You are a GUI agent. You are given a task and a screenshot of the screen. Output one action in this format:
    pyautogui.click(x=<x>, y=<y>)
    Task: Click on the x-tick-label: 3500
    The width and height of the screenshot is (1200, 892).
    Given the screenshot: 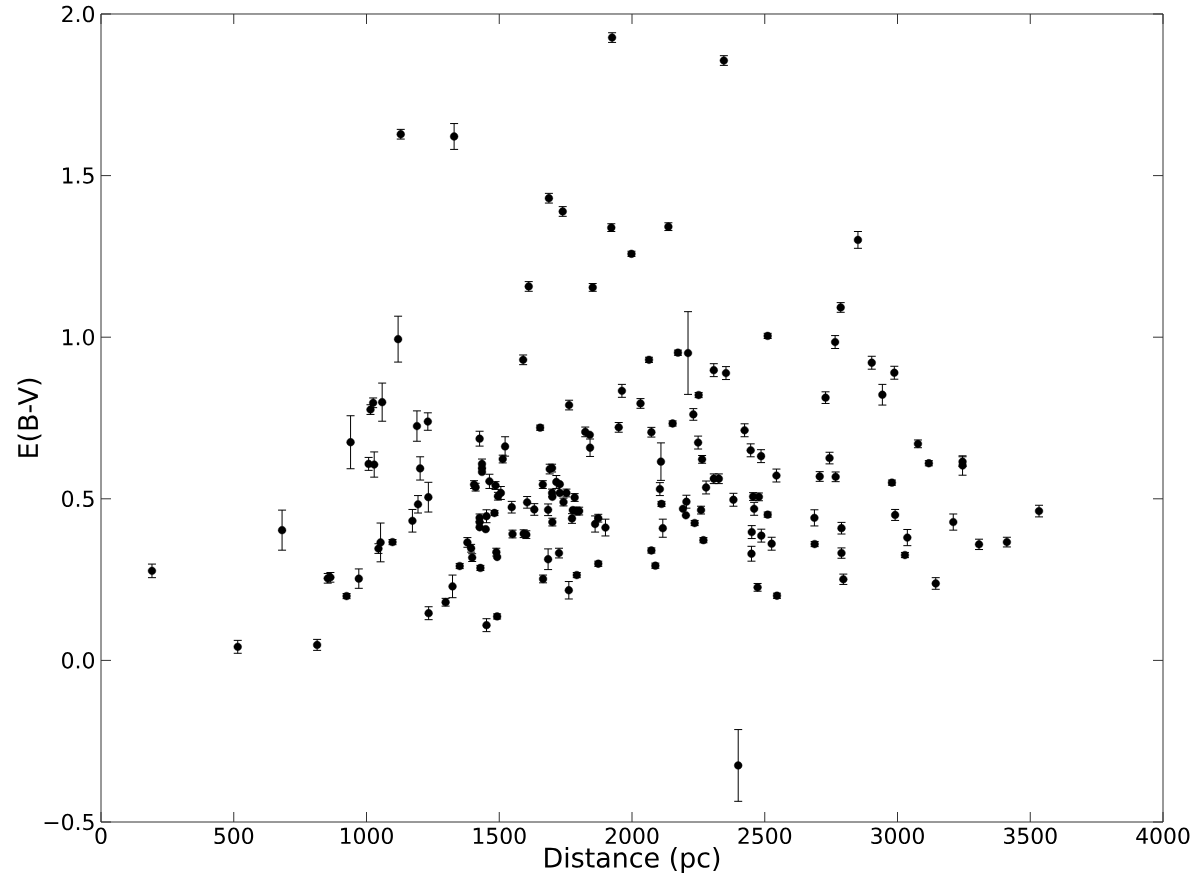 What is the action you would take?
    pyautogui.click(x=1030, y=836)
    